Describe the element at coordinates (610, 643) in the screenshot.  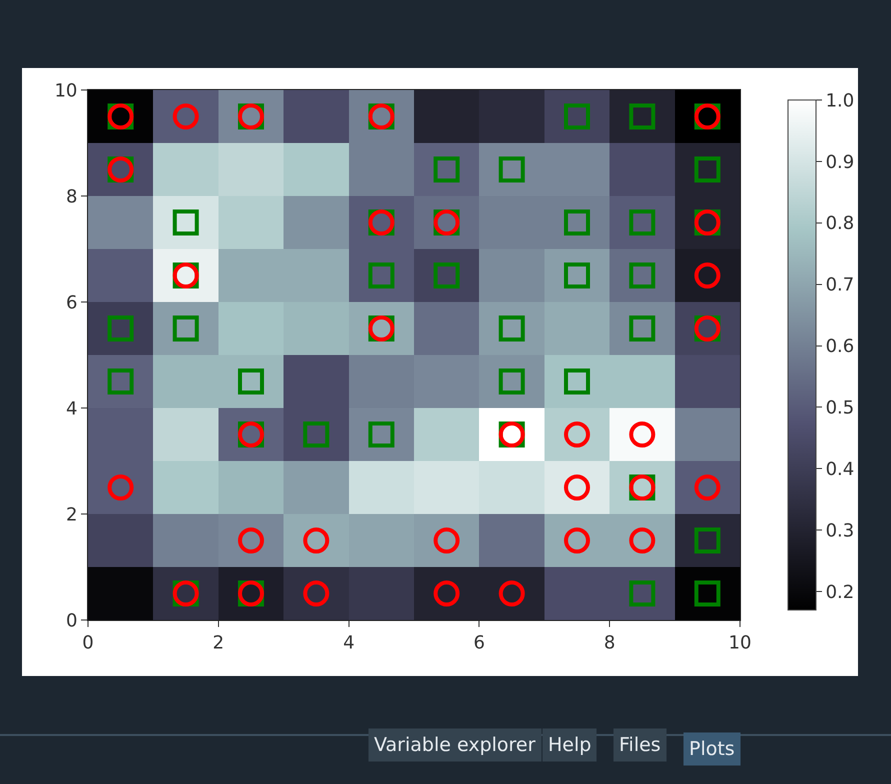
I see `x-tick-label: 8` at that location.